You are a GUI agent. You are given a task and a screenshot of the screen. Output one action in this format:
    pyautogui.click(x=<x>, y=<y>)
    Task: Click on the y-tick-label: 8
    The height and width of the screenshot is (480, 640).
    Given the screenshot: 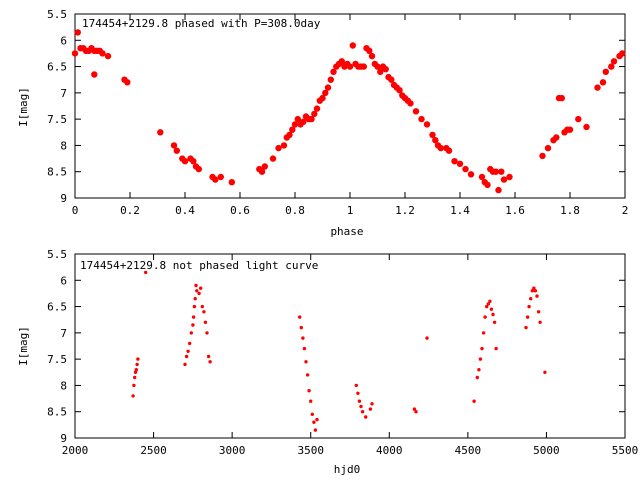 What is the action you would take?
    pyautogui.click(x=63, y=385)
    